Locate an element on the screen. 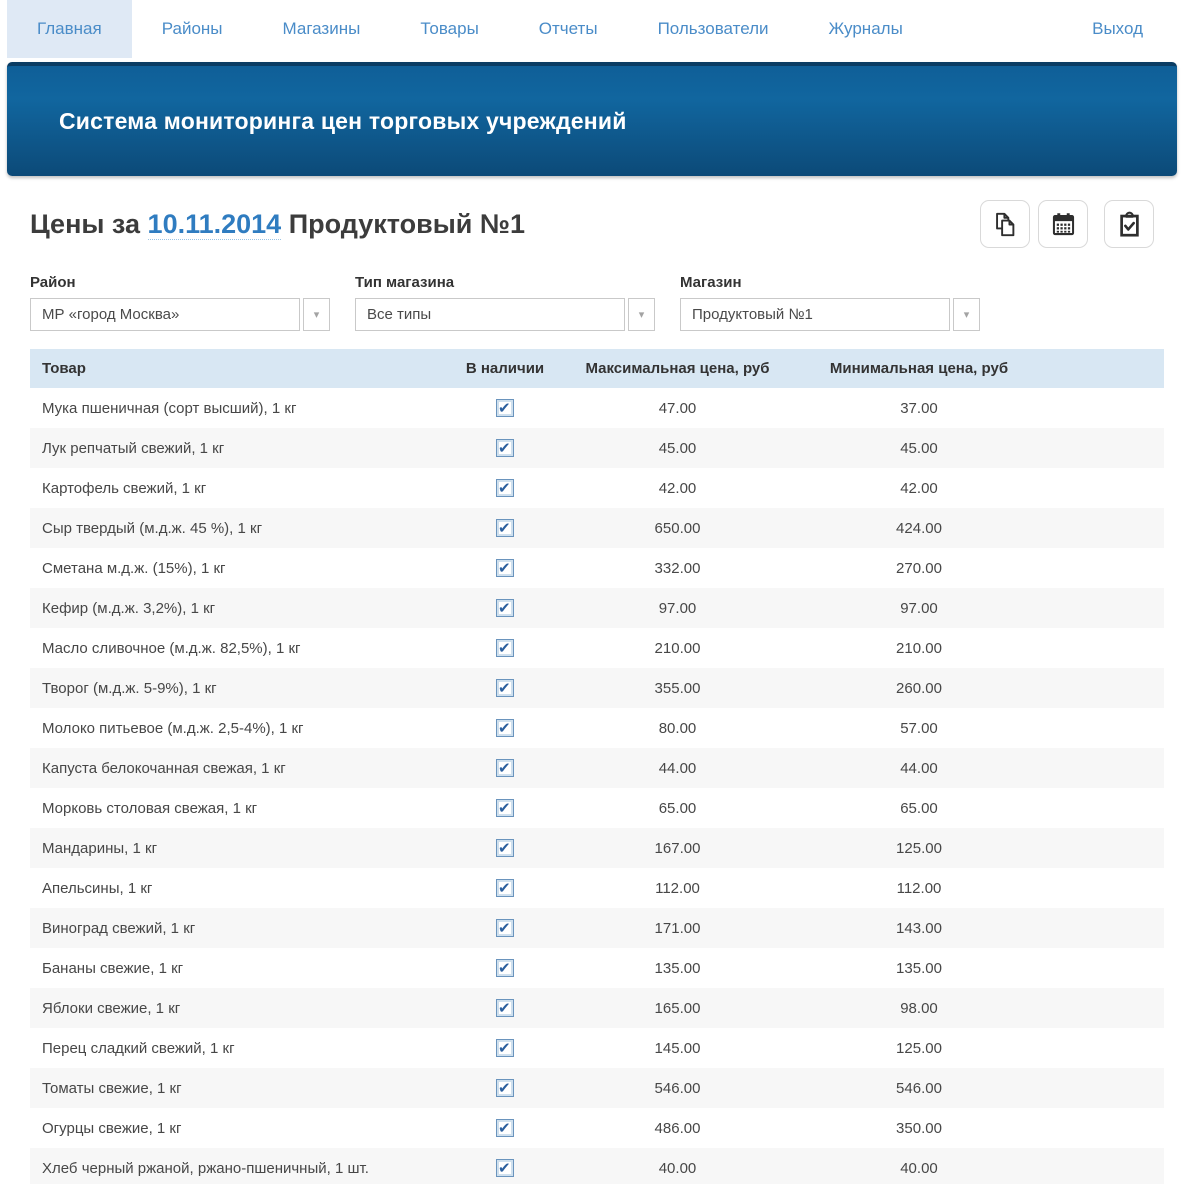  max-price: 42.00 is located at coordinates (677, 488).